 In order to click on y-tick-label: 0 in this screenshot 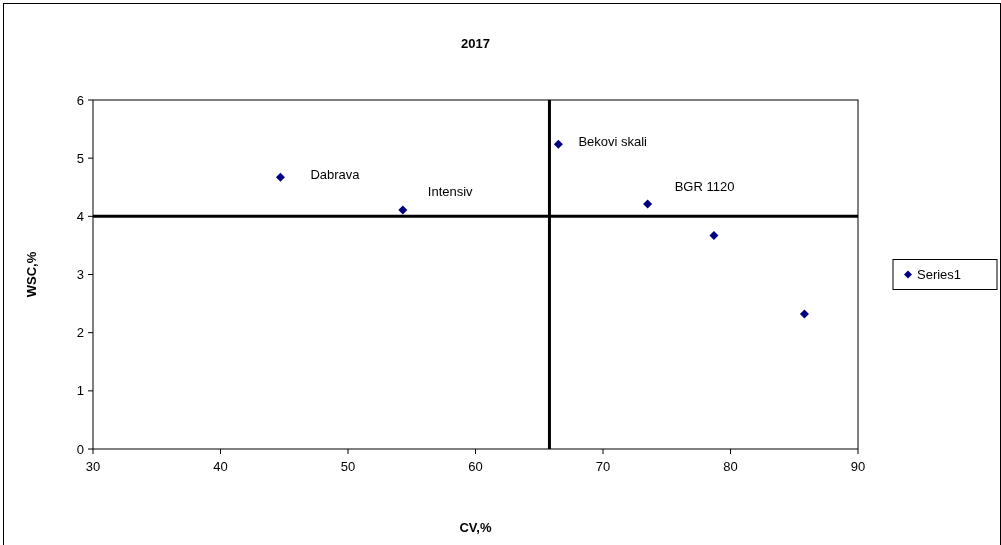, I will do `click(80, 449)`.